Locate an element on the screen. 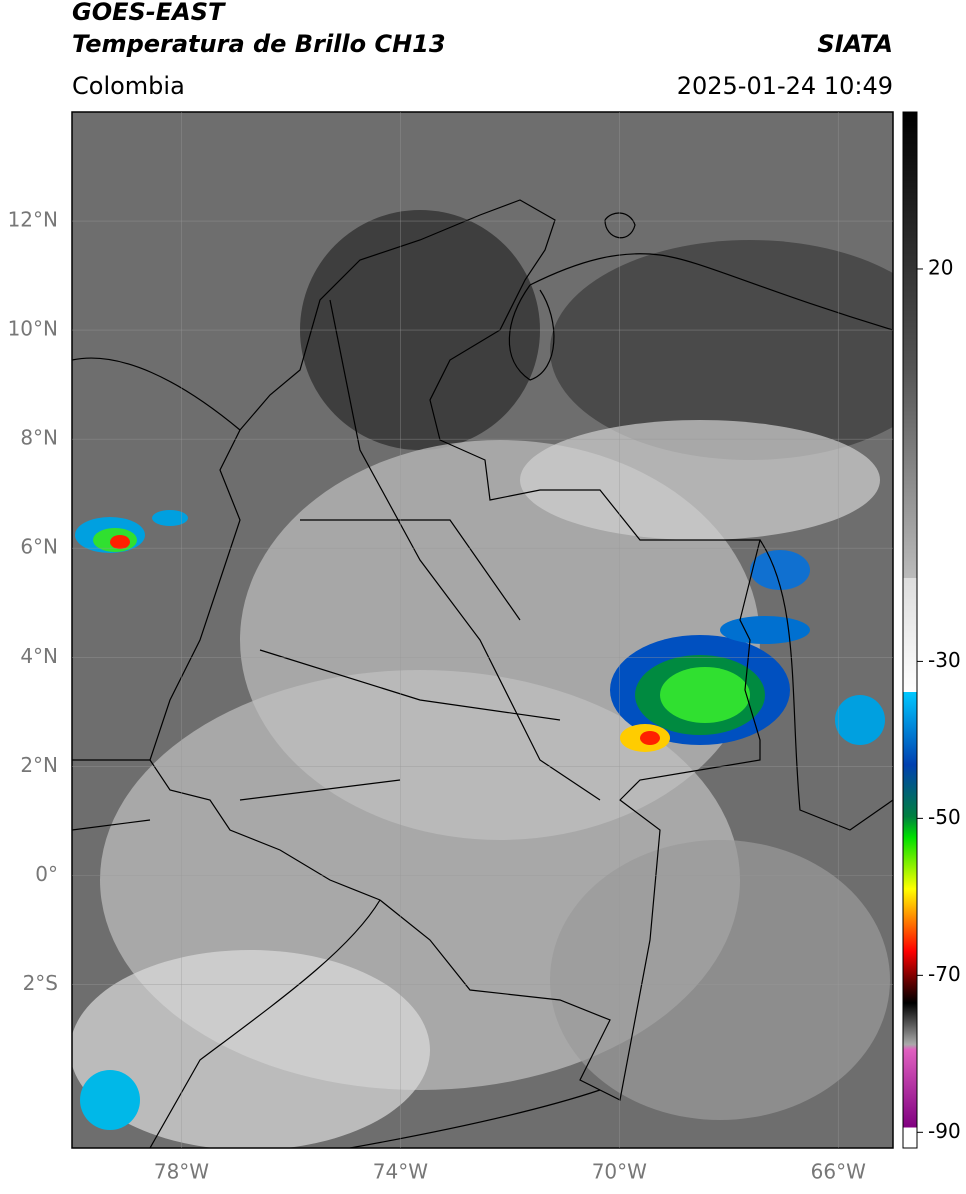 The image size is (966, 1194). y-tick-label: 6°N is located at coordinates (39, 547).